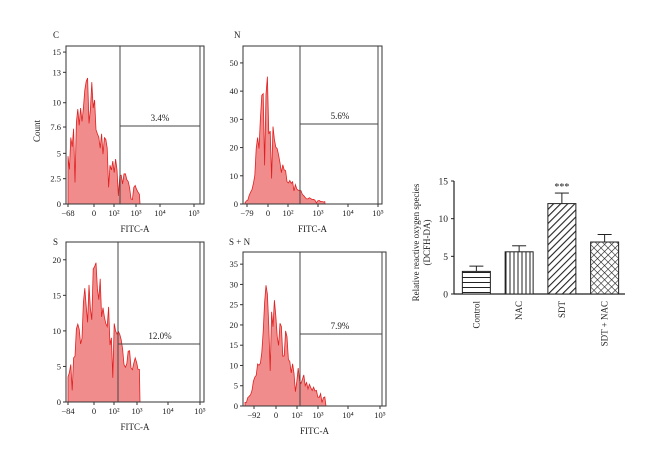 The width and height of the screenshot is (660, 467). I want to click on x-tick-label: −68, so click(67, 213).